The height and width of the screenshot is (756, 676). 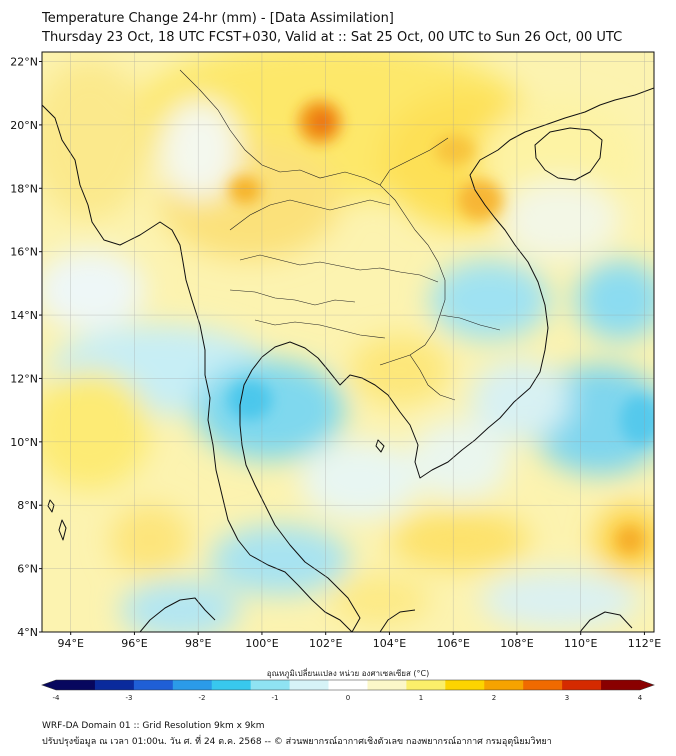 I want to click on lat-label: 20°N, so click(x=24, y=125).